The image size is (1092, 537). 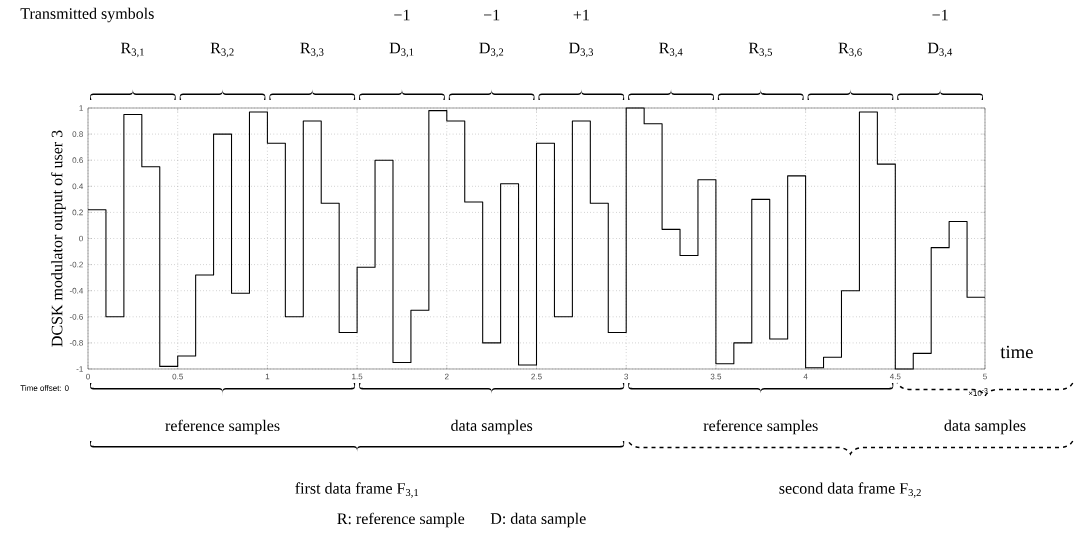 What do you see at coordinates (850, 50) in the screenshot?
I see `text: R$_{3,6}$` at bounding box center [850, 50].